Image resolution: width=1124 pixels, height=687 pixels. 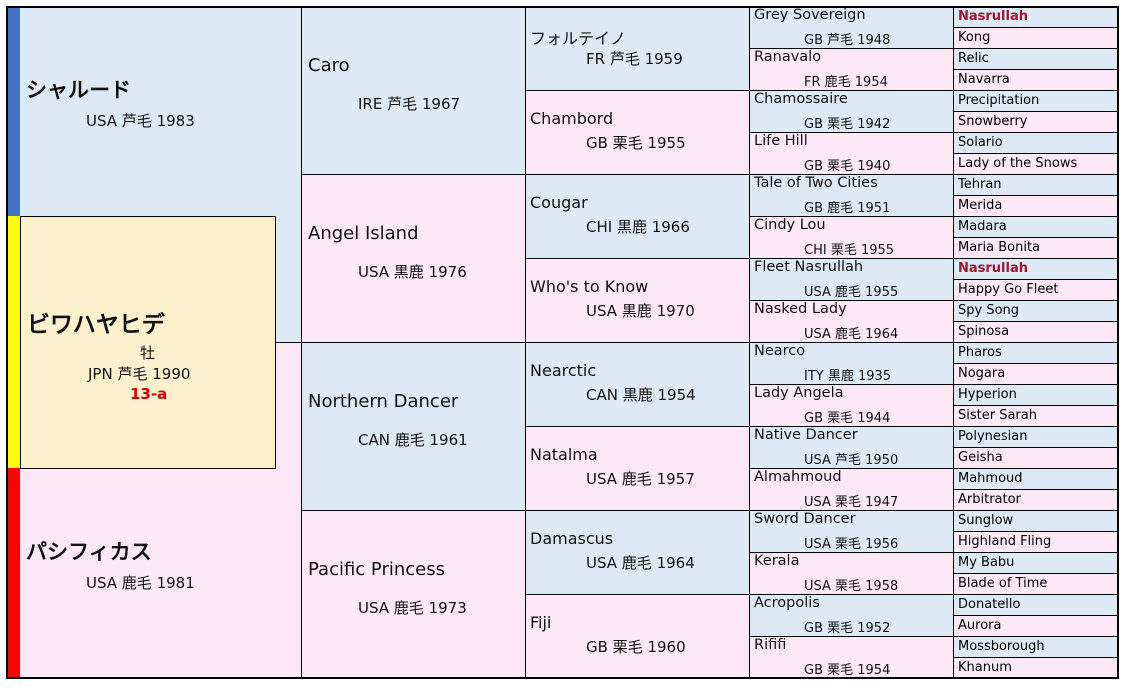 I want to click on gen3-cell: Damascus USA 鹿毛 1964, so click(x=637, y=552).